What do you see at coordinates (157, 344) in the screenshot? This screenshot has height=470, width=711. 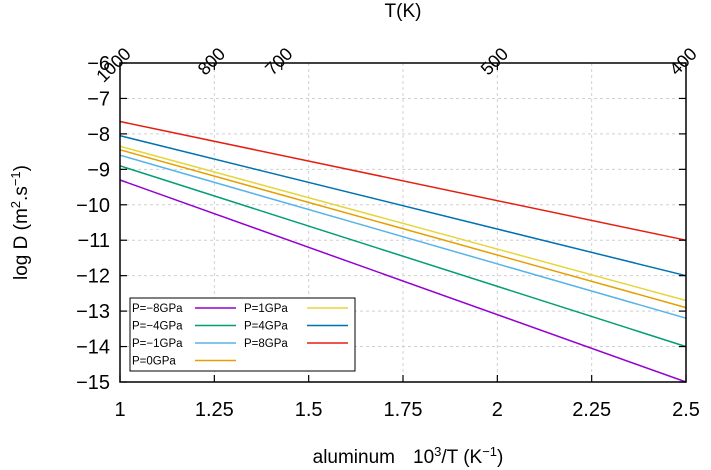 I see `legend-label: P=−1GPa` at bounding box center [157, 344].